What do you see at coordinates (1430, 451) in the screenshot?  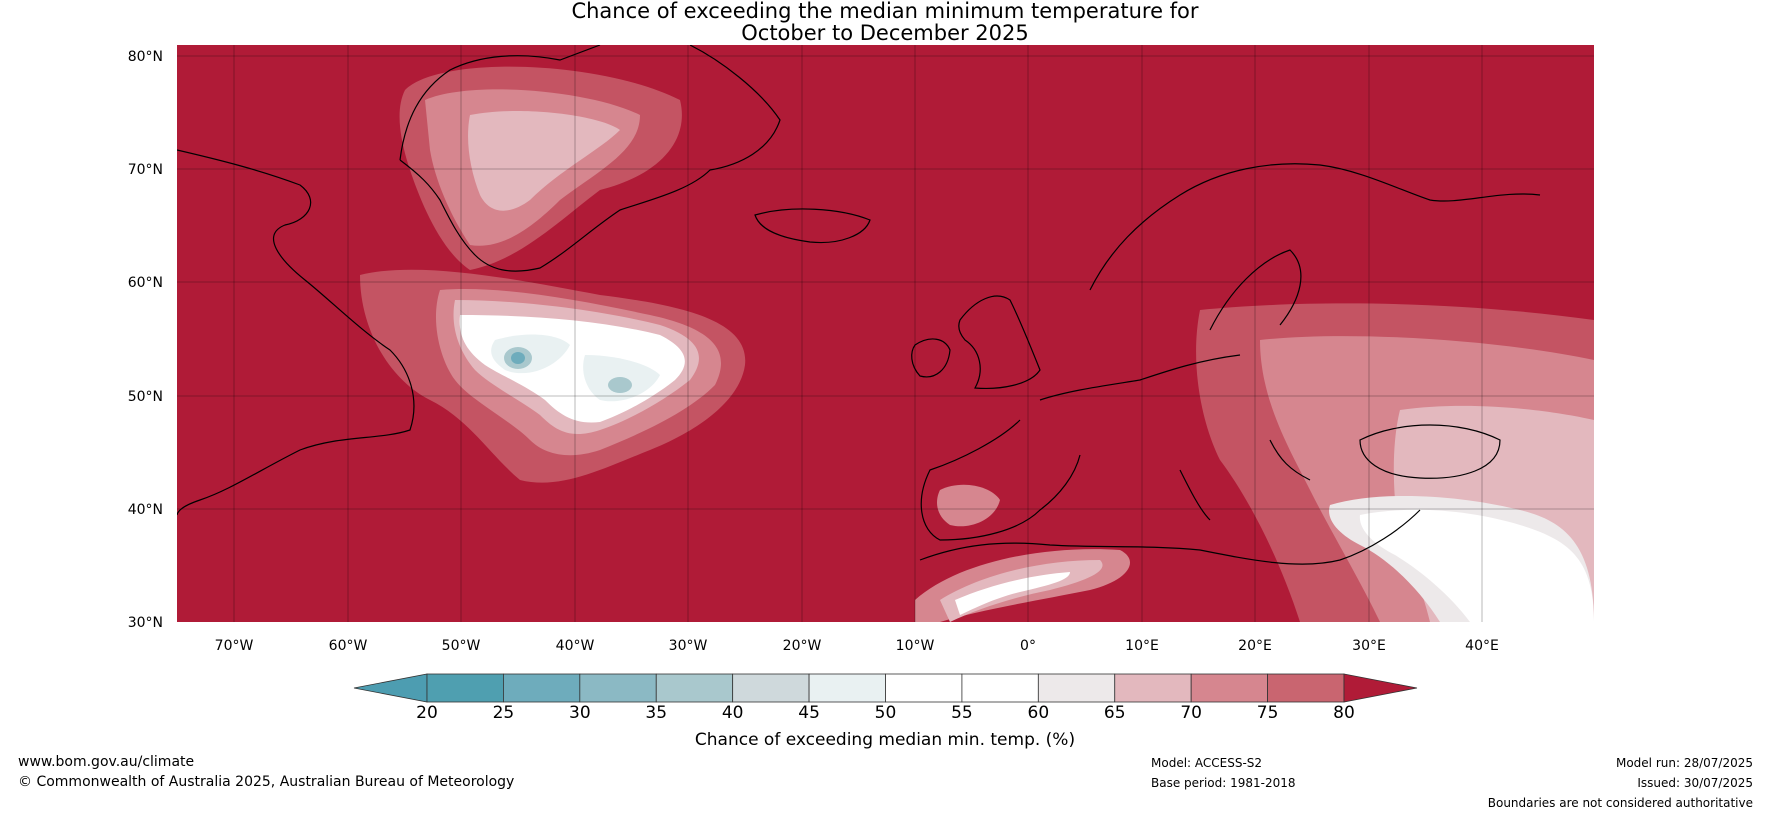 I see `coastline-black-sea` at bounding box center [1430, 451].